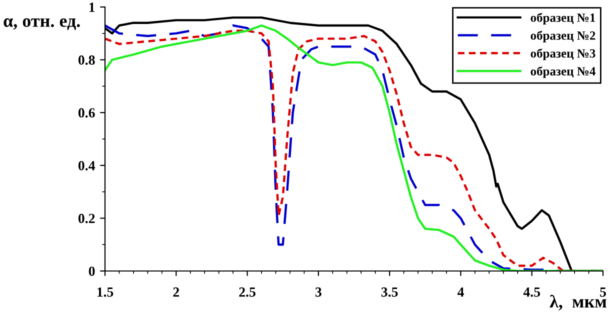  I want to click on legend-label: образец №3, so click(563, 54).